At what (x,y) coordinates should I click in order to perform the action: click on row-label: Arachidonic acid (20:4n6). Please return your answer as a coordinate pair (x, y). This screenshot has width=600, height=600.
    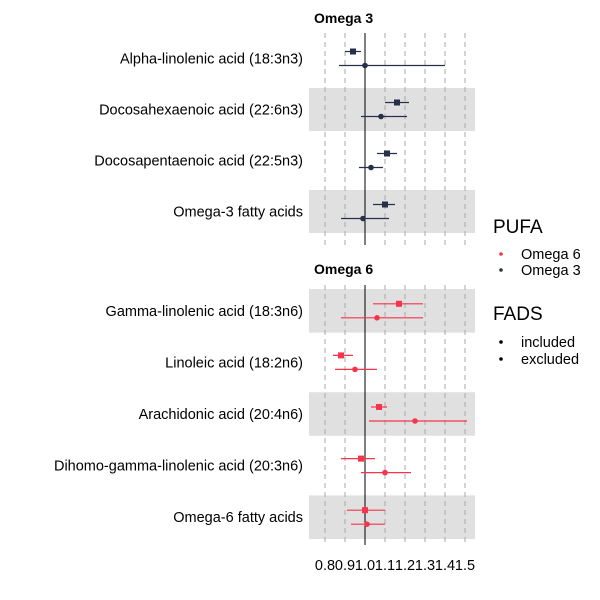
    Looking at the image, I should click on (221, 415).